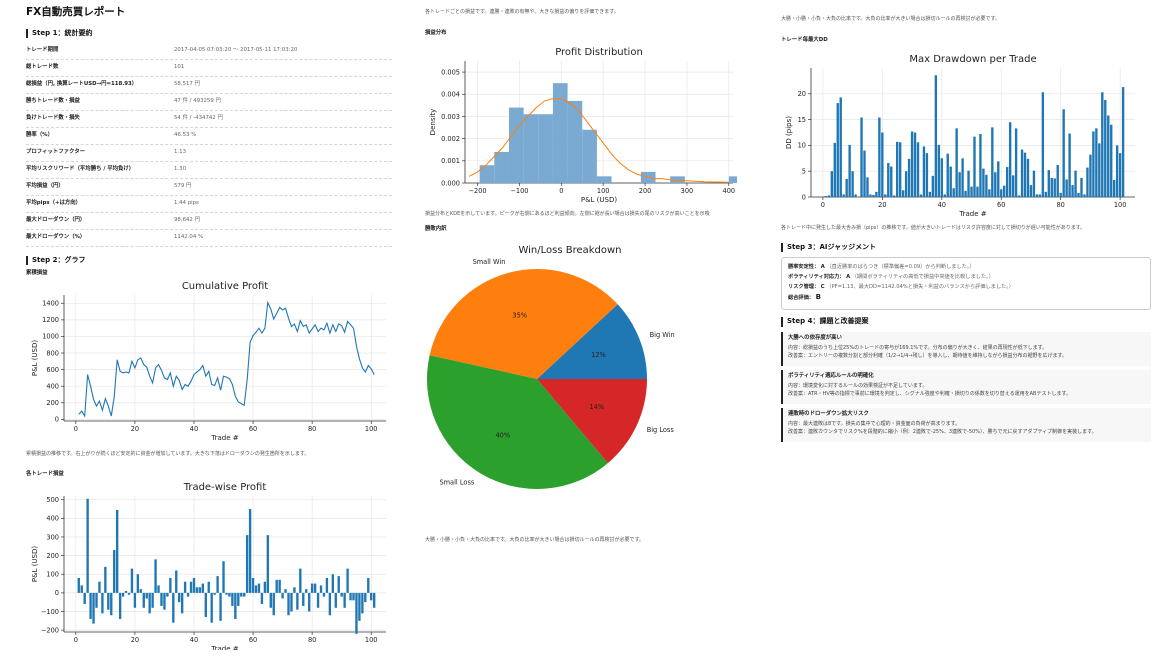 The height and width of the screenshot is (661, 1176). Describe the element at coordinates (209, 260) in the screenshot. I see `step2-heading: Step 2：グラフ` at that location.